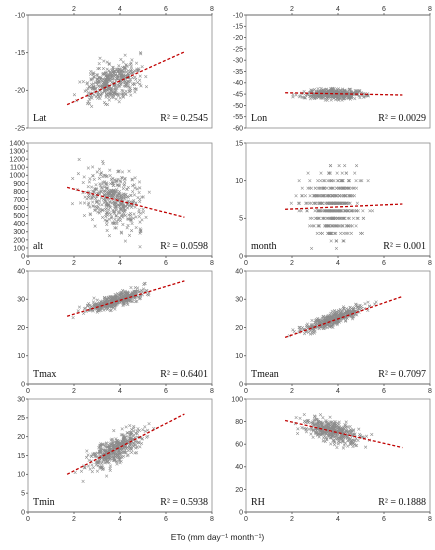  Describe the element at coordinates (115, 331) in the screenshot. I see `panel-tmax: 0 10 20 30 40 0 2 4 6 8 Tmax R² = 0.6401` at that location.